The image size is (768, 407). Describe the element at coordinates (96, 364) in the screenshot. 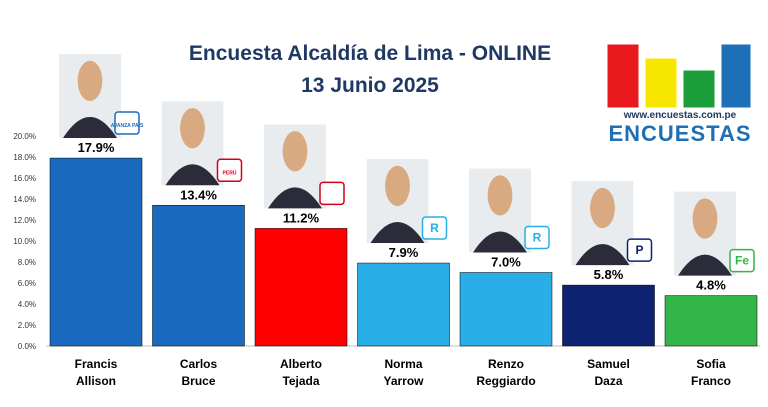

I see `x-tick-label: Francis` at that location.